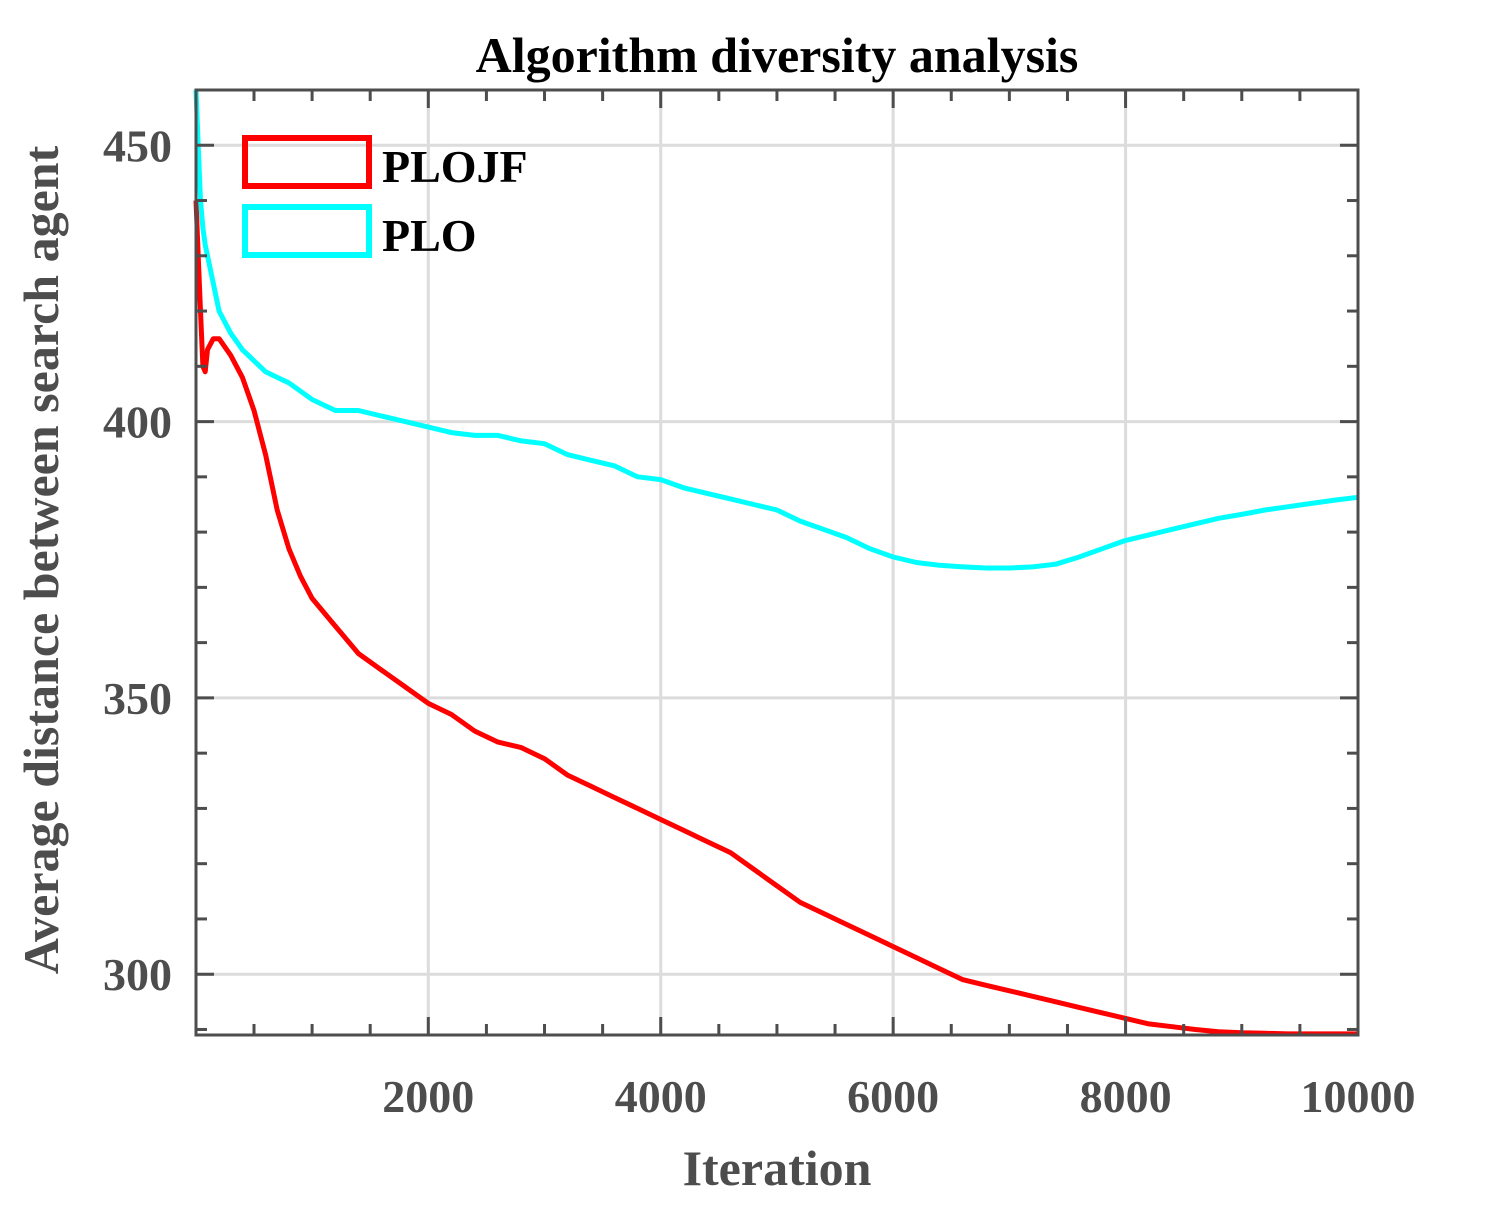  I want to click on legend: PLOJF PLO, so click(385, 198).